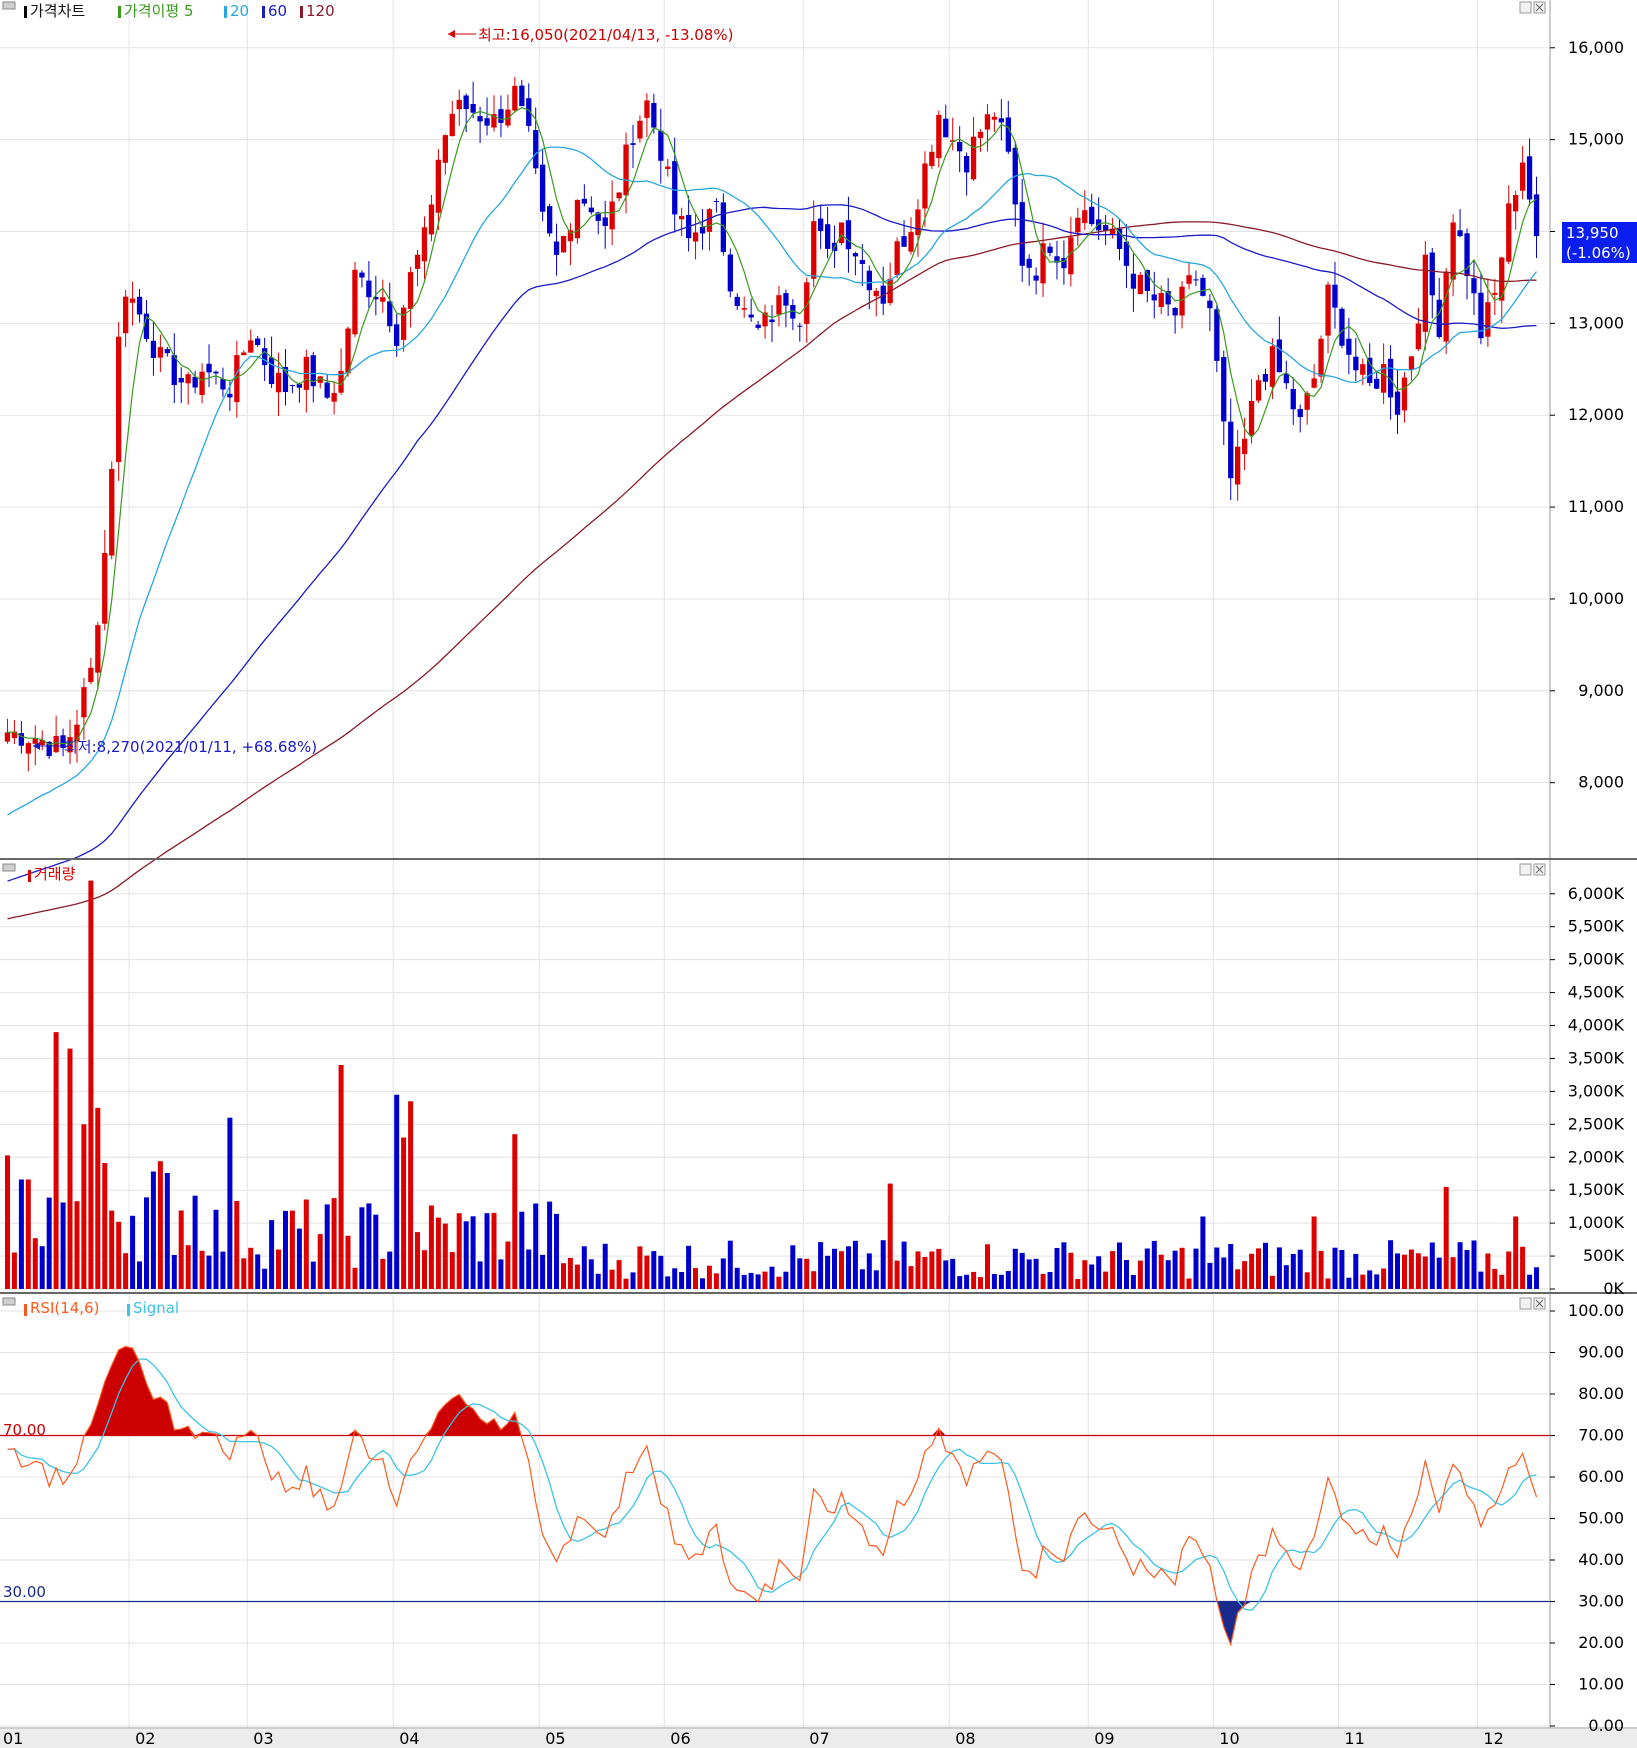 The height and width of the screenshot is (1748, 1637). I want to click on x-month-label: 01, so click(13, 1738).